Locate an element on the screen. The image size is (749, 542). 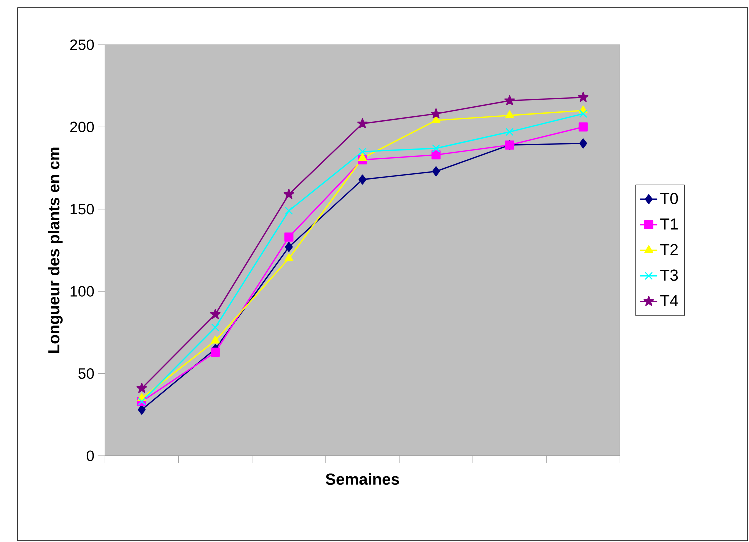
legend-label: T3 is located at coordinates (669, 276).